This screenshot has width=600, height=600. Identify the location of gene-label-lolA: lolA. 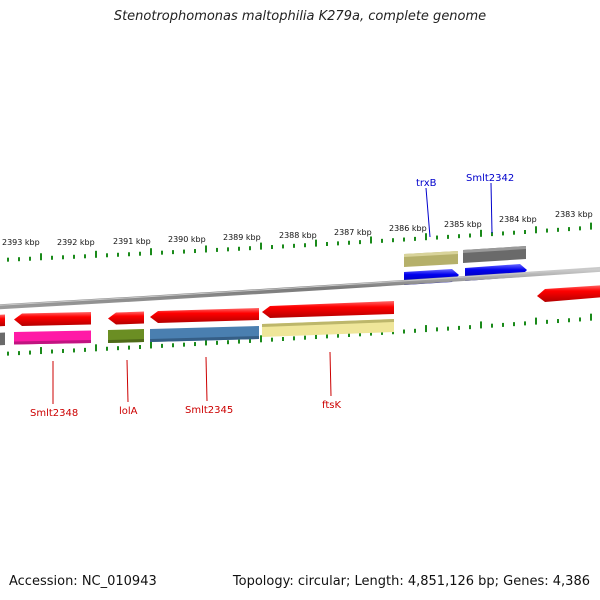
(128, 411).